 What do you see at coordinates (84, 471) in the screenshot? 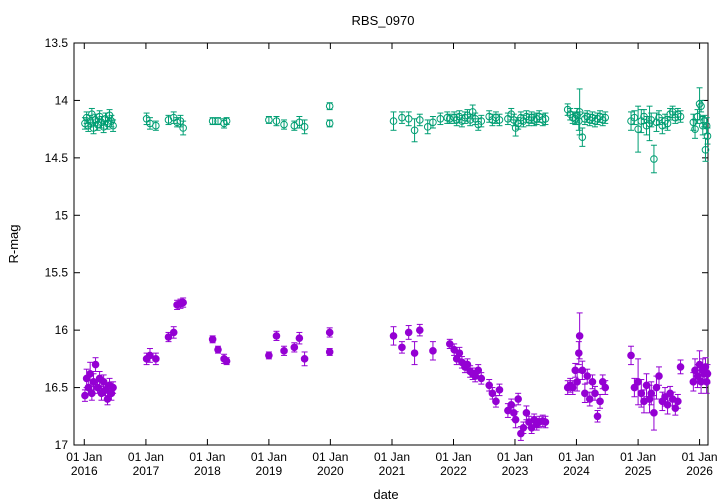
I see `x-tick-label-line2: 2016` at bounding box center [84, 471].